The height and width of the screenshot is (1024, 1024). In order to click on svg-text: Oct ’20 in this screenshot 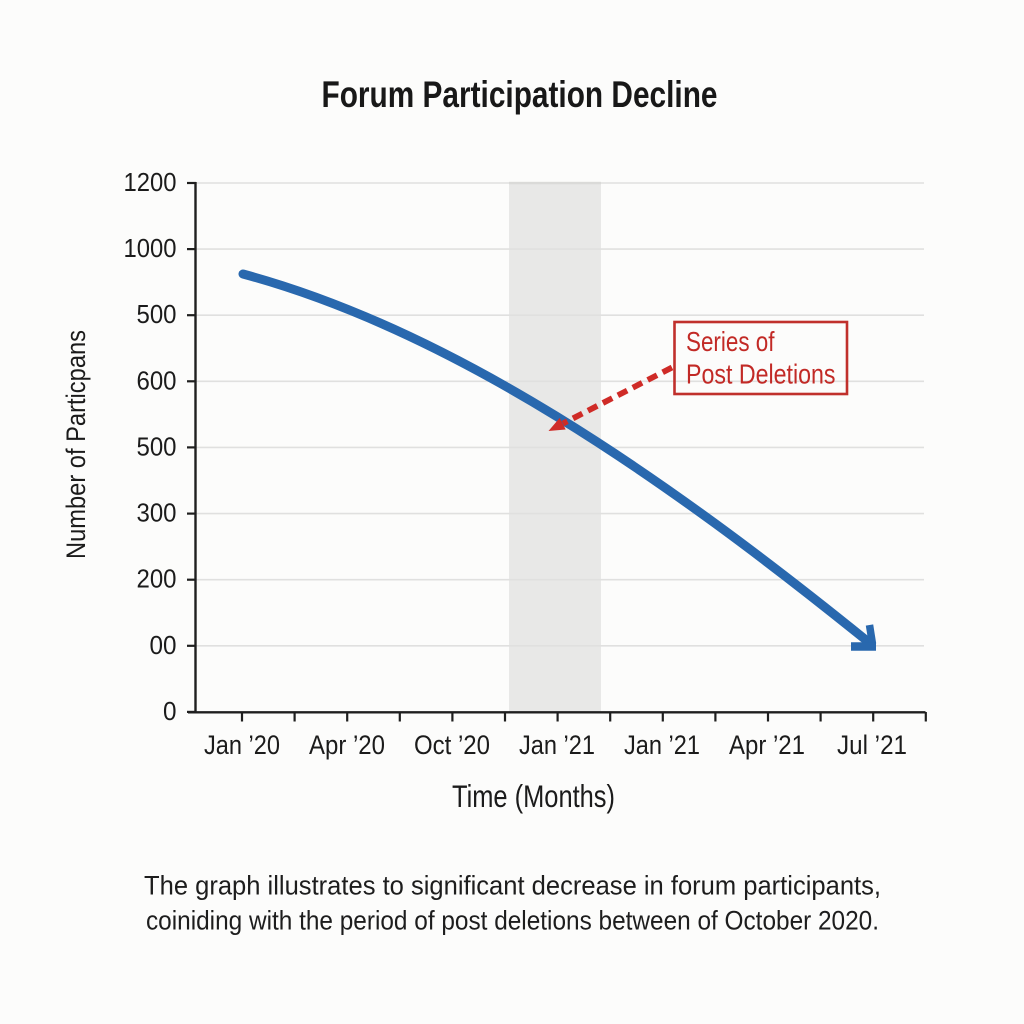, I will do `click(452, 745)`.